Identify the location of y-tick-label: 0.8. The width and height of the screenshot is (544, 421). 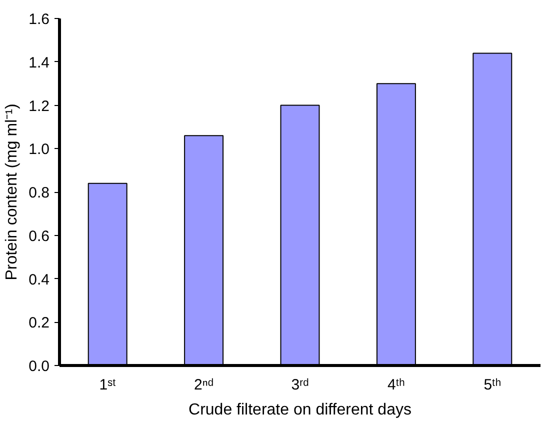
(39, 193).